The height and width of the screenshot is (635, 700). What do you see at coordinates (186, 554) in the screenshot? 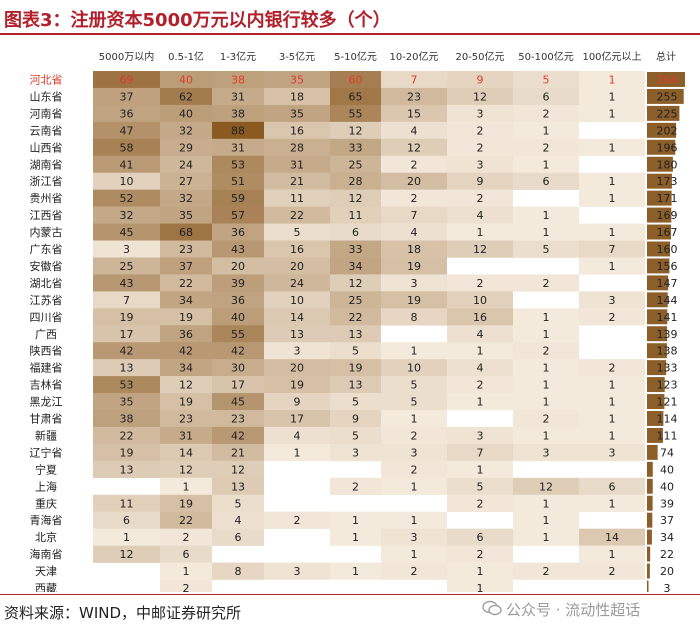
I see `cell-label: 6` at bounding box center [186, 554].